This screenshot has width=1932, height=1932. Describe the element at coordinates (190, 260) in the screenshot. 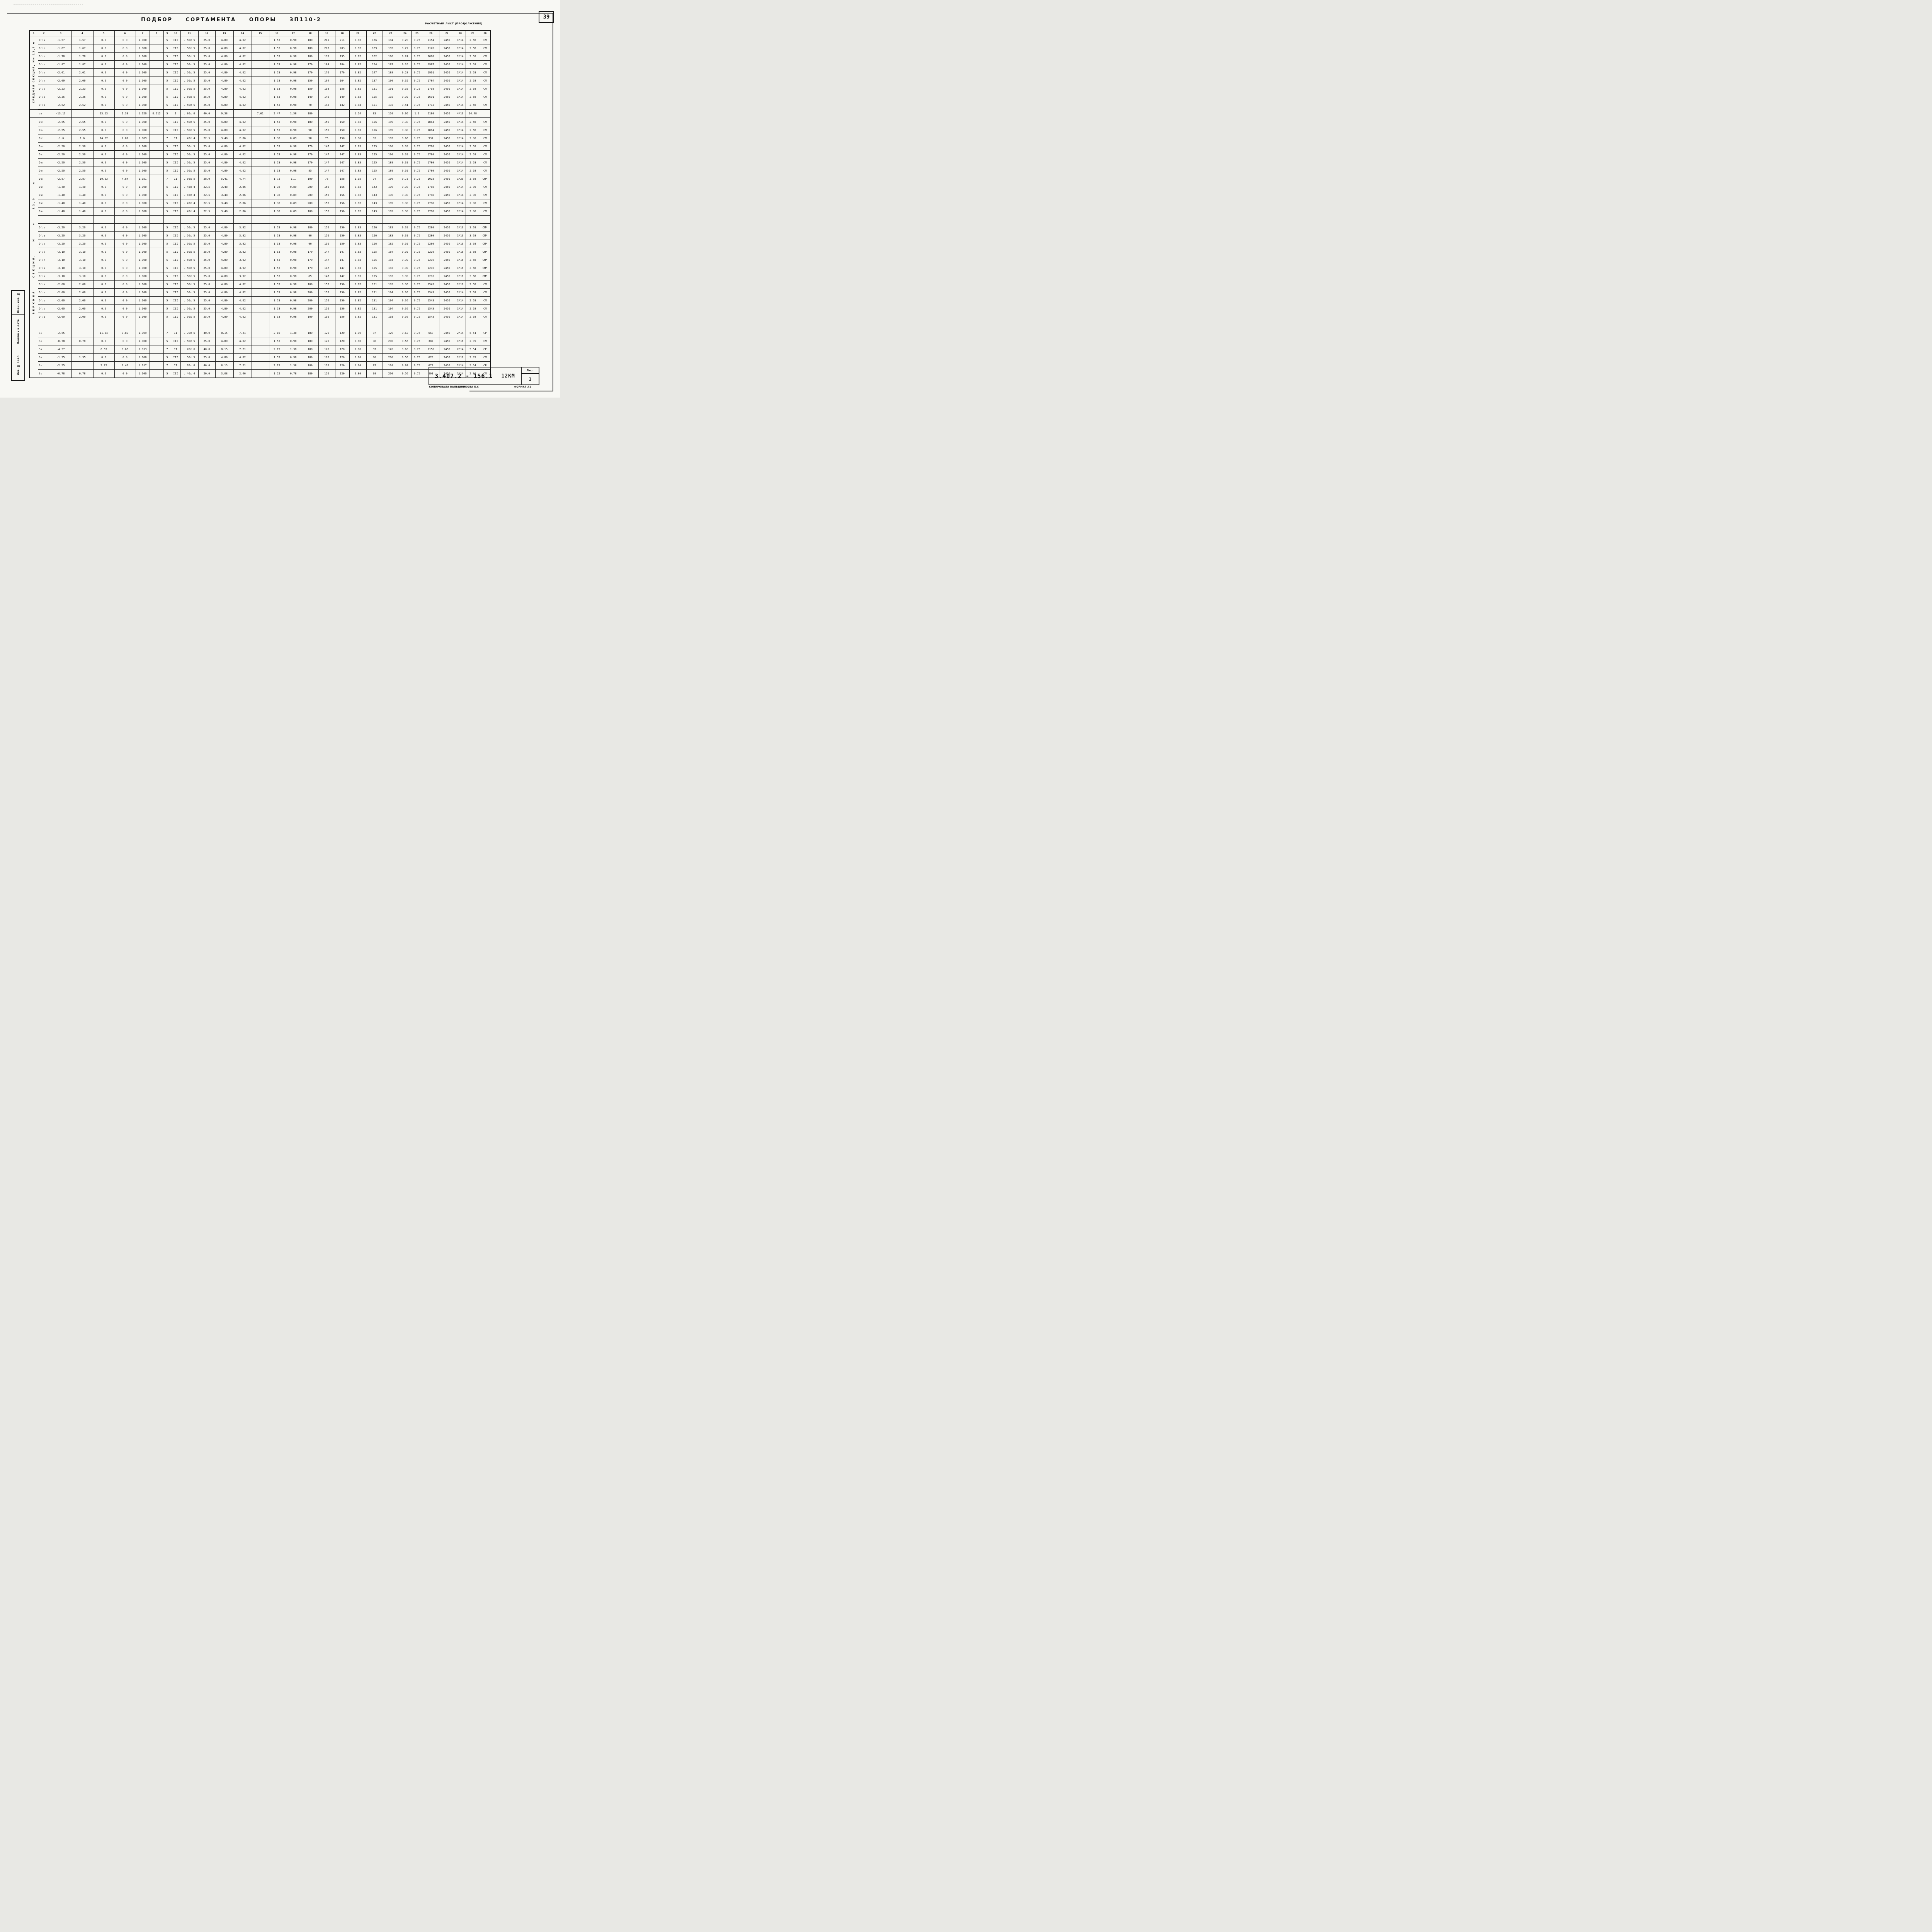

I see `table-cell: L 50x 5` at that location.